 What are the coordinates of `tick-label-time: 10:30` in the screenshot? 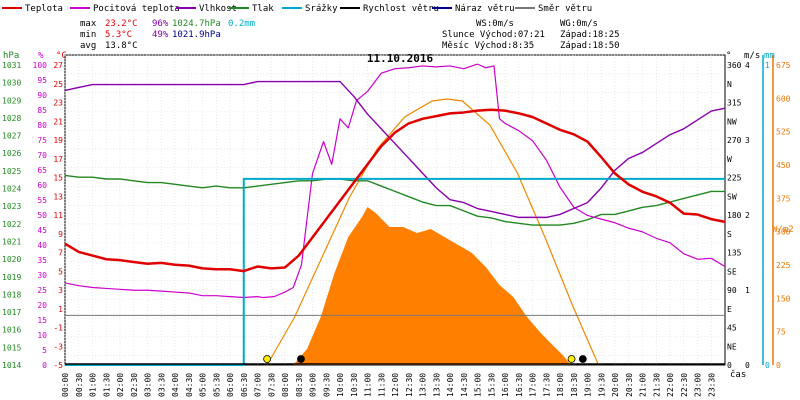 It's located at (354, 385).